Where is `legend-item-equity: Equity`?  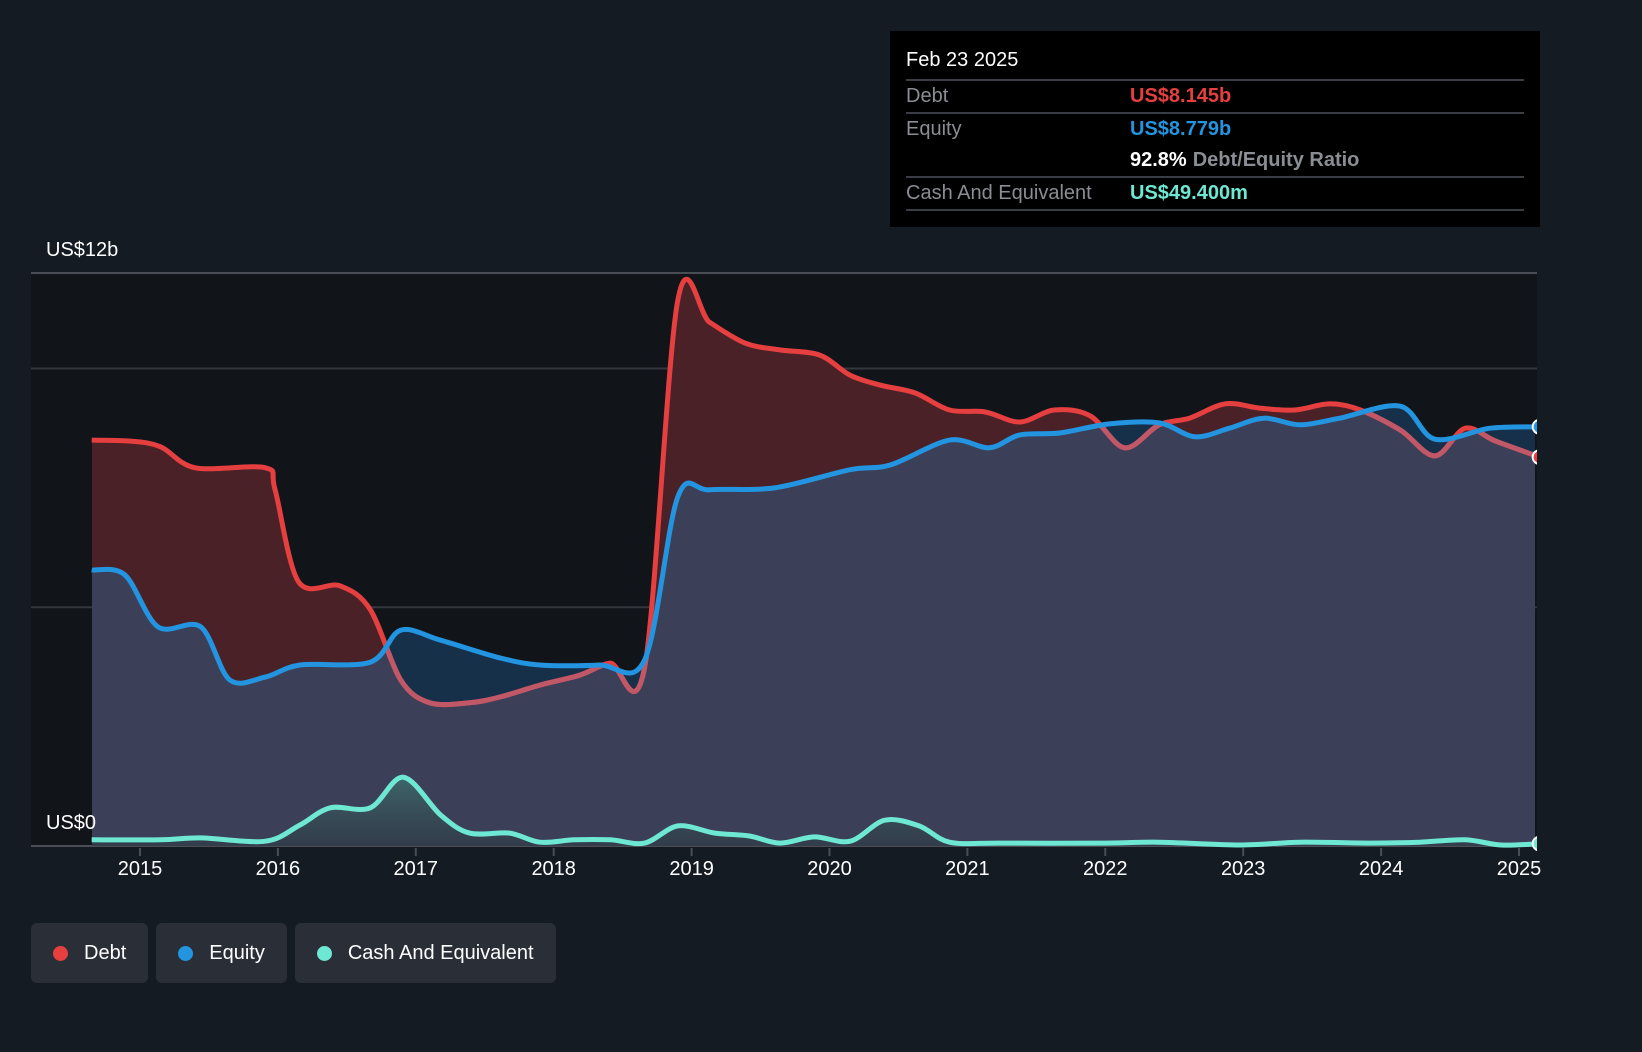 legend-item-equity: Equity is located at coordinates (221, 953).